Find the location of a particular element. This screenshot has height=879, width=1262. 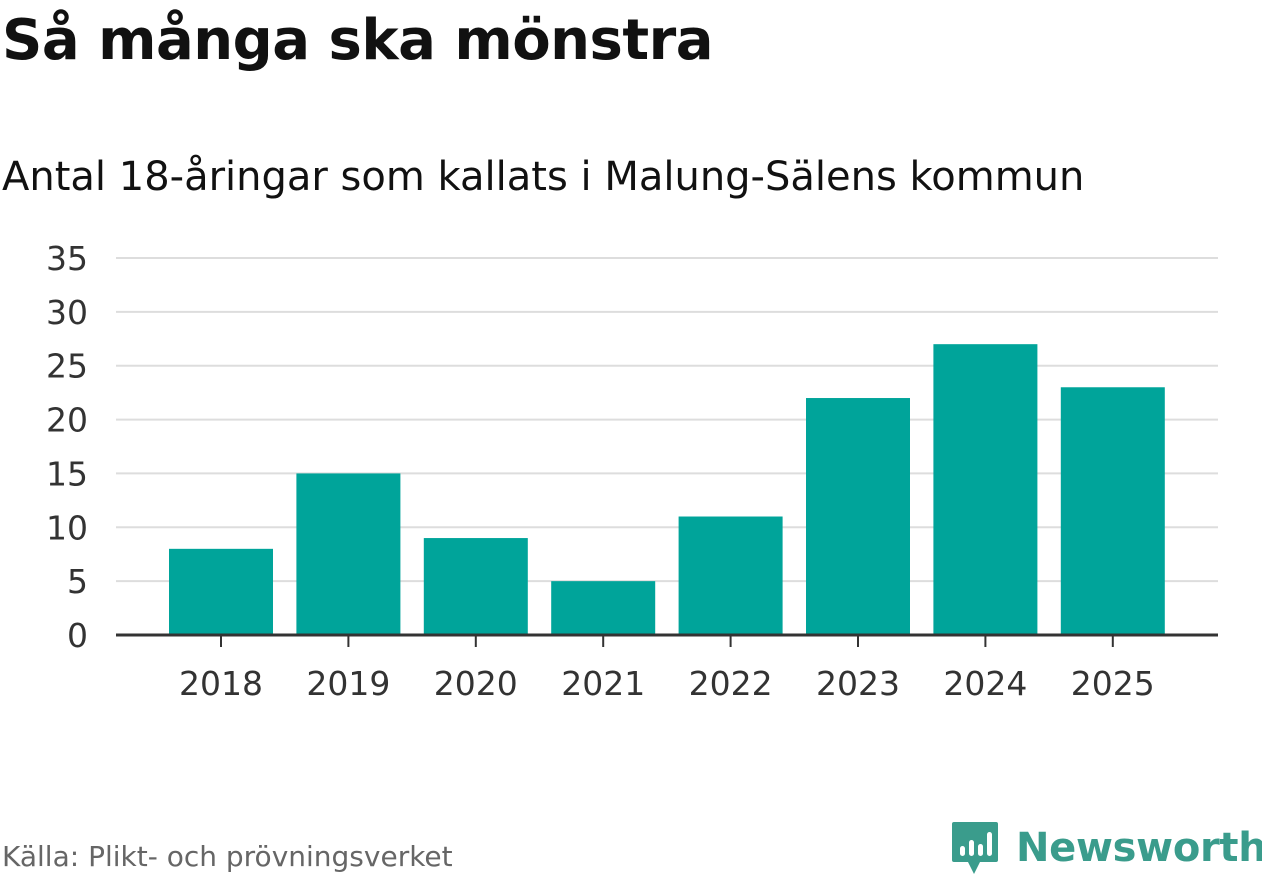

x-axis-ticks: 2018 2019 2020 2021 2022 2023 2024 2025 is located at coordinates (667, 683).